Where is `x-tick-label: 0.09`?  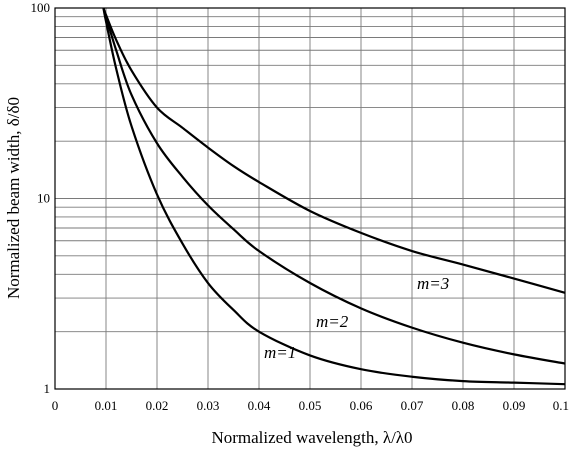
x-tick-label: 0.09 is located at coordinates (514, 405).